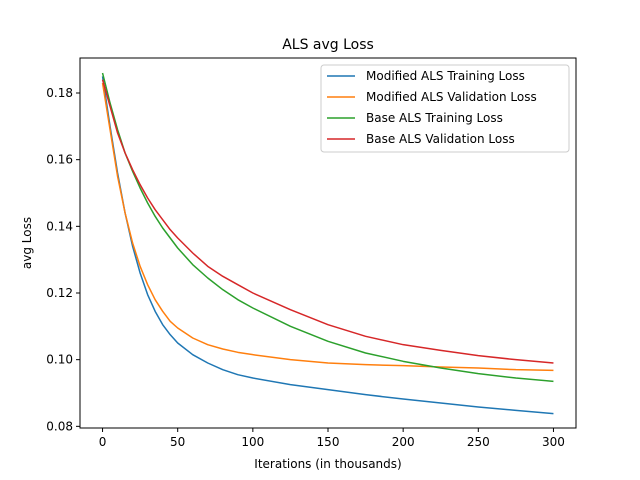  What do you see at coordinates (451, 97) in the screenshot?
I see `legend-entry-2: Modified ALS Validation Loss` at bounding box center [451, 97].